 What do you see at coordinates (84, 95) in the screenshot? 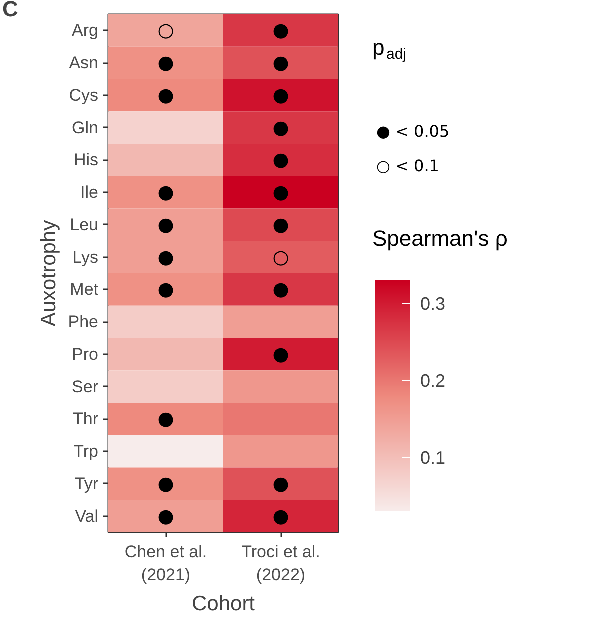
I see `y-tick-label: Cys` at bounding box center [84, 95].